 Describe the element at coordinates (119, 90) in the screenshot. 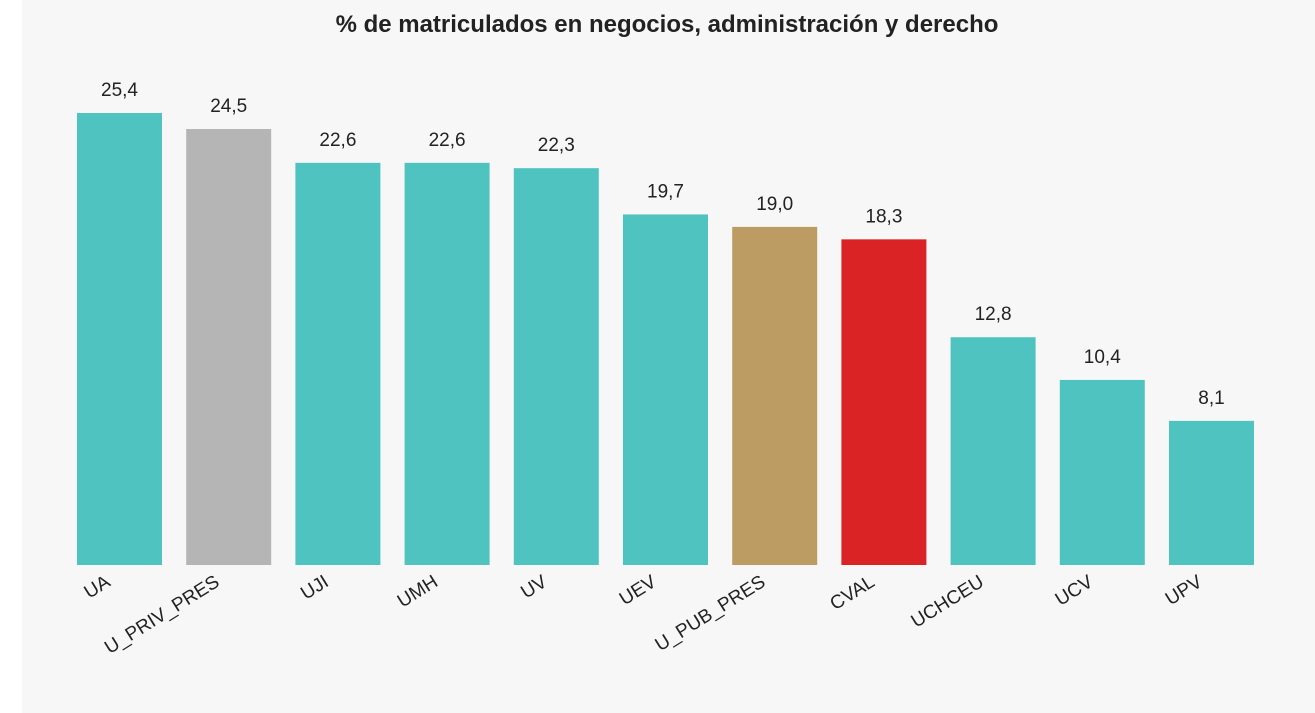

I see `value-label: 25,4` at that location.